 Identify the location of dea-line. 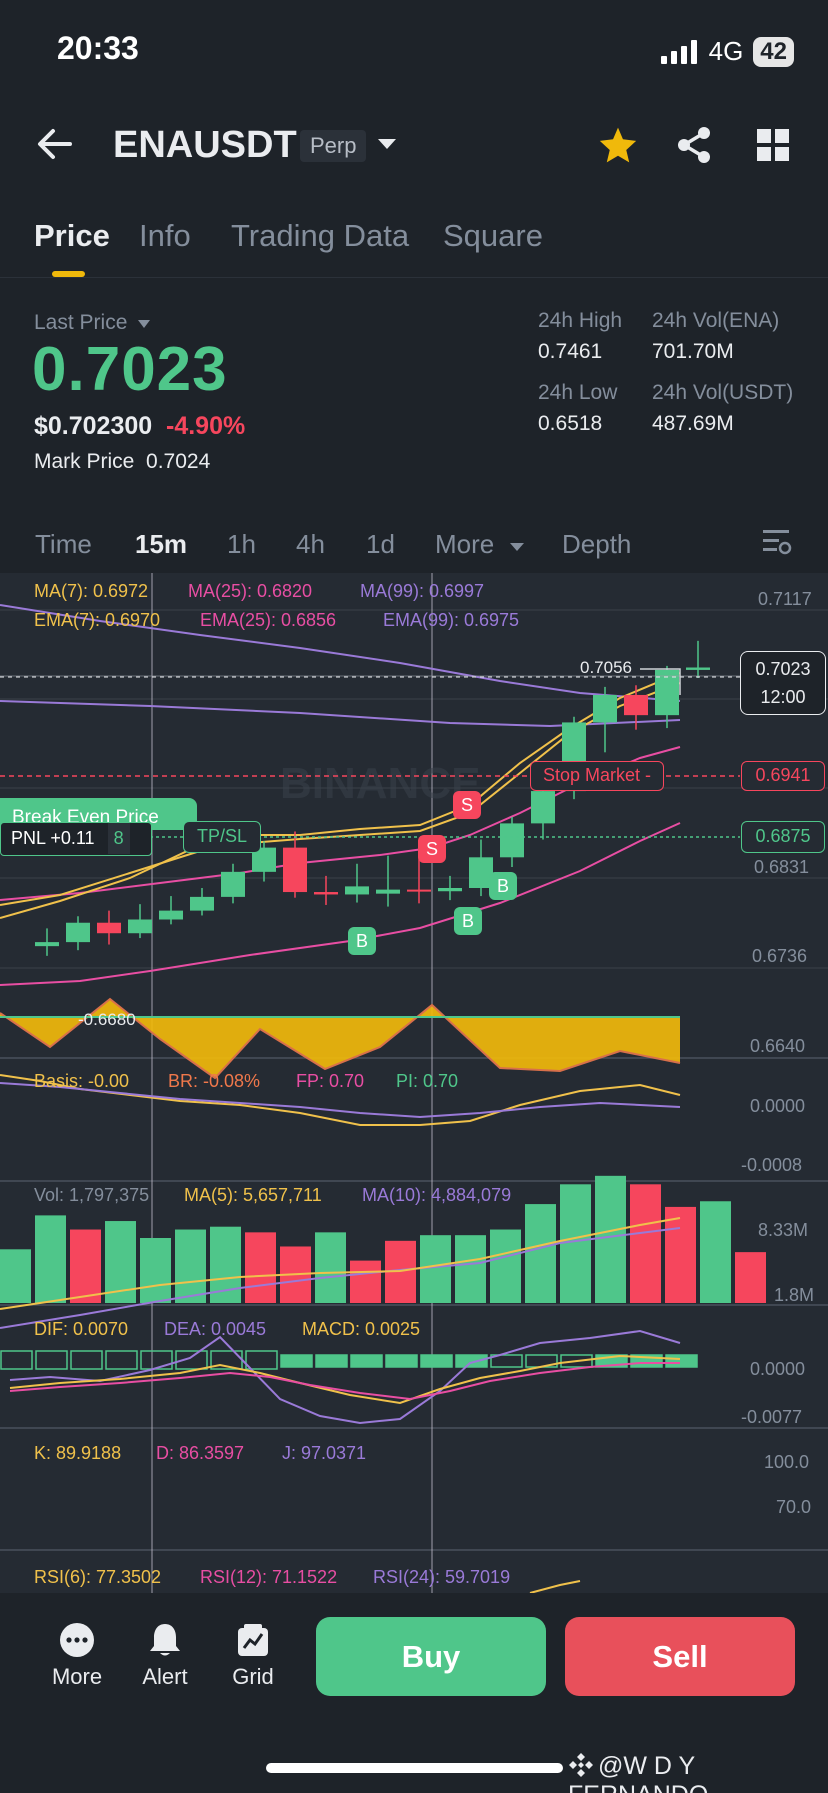
(340, 1278).